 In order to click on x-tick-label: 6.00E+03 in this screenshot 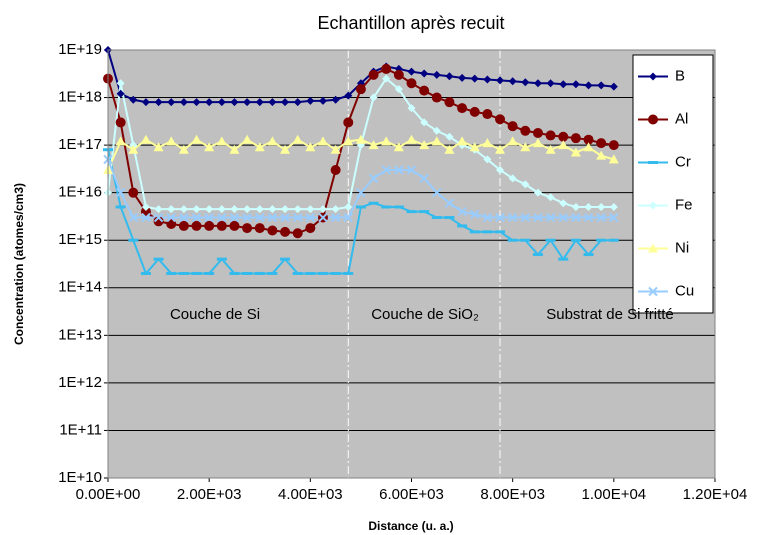, I will do `click(411, 494)`.